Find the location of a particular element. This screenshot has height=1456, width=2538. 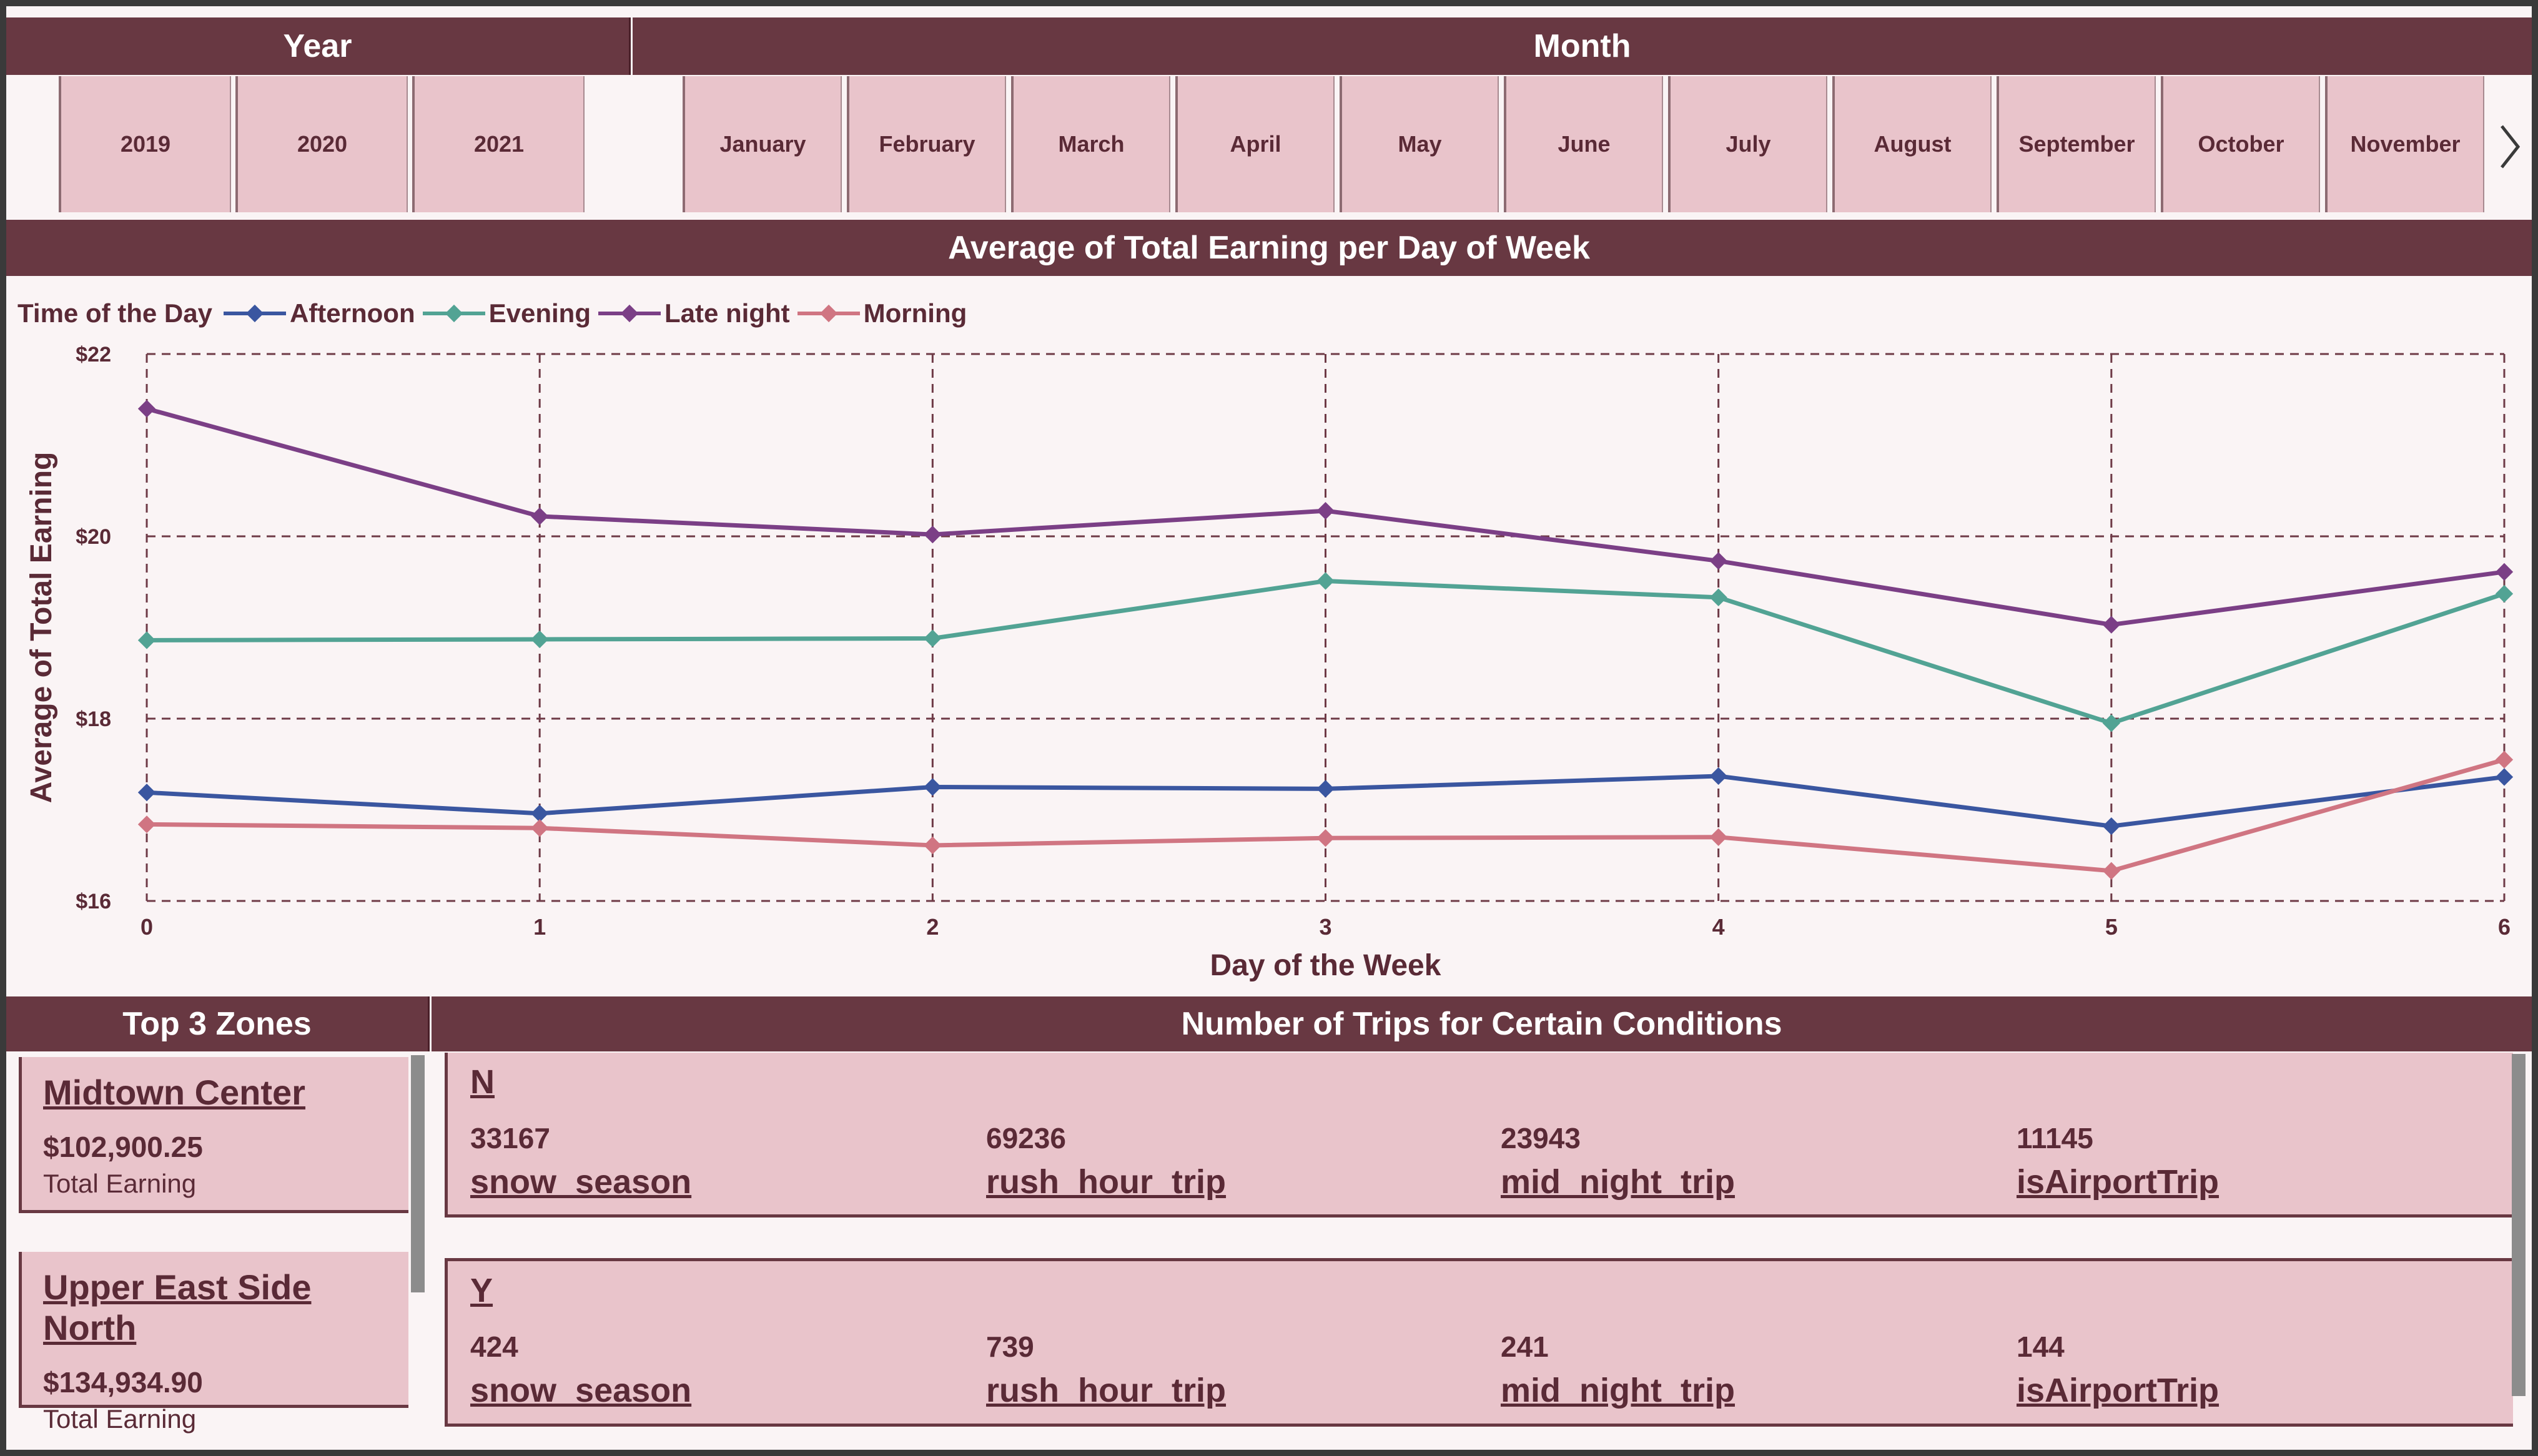

month-tile-september: September is located at coordinates (2076, 144).